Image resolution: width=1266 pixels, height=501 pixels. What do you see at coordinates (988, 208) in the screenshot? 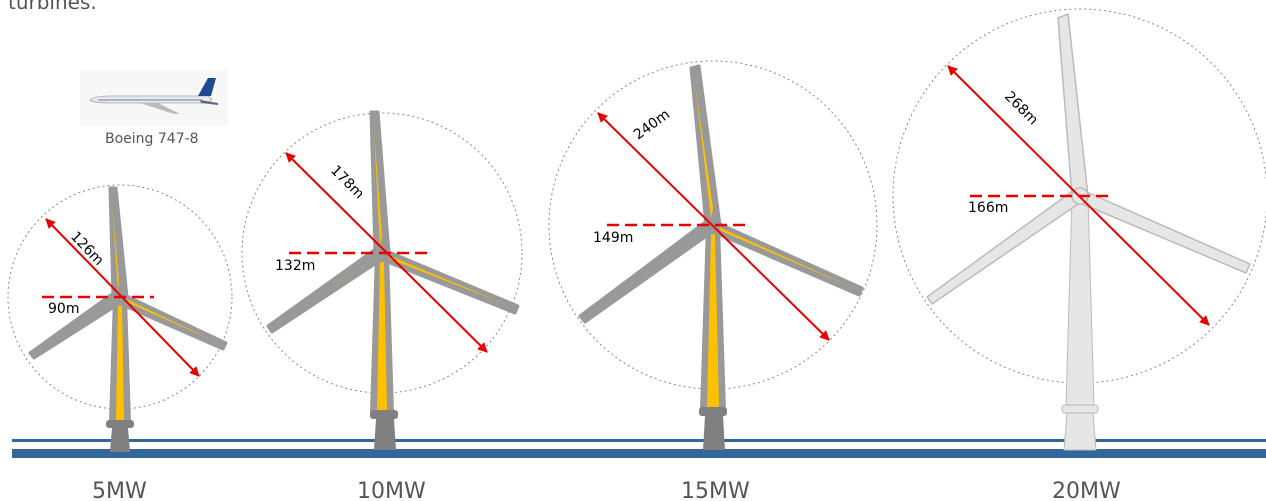
I see `hub-height-label: 166m` at bounding box center [988, 208].